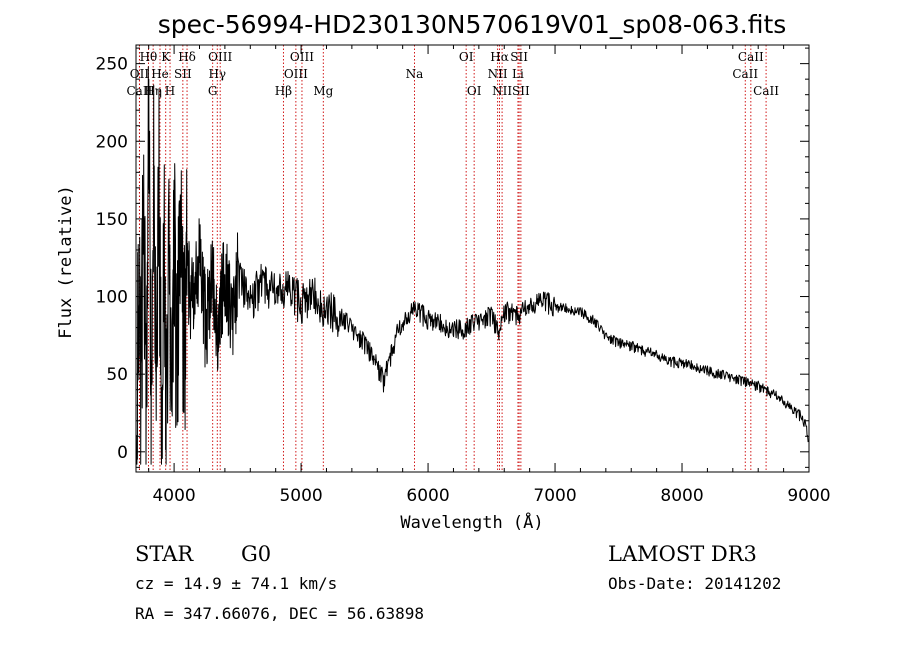 Image resolution: width=900 pixels, height=649 pixels. What do you see at coordinates (682, 554) in the screenshot?
I see `survey-name: LAMOST DR3` at bounding box center [682, 554].